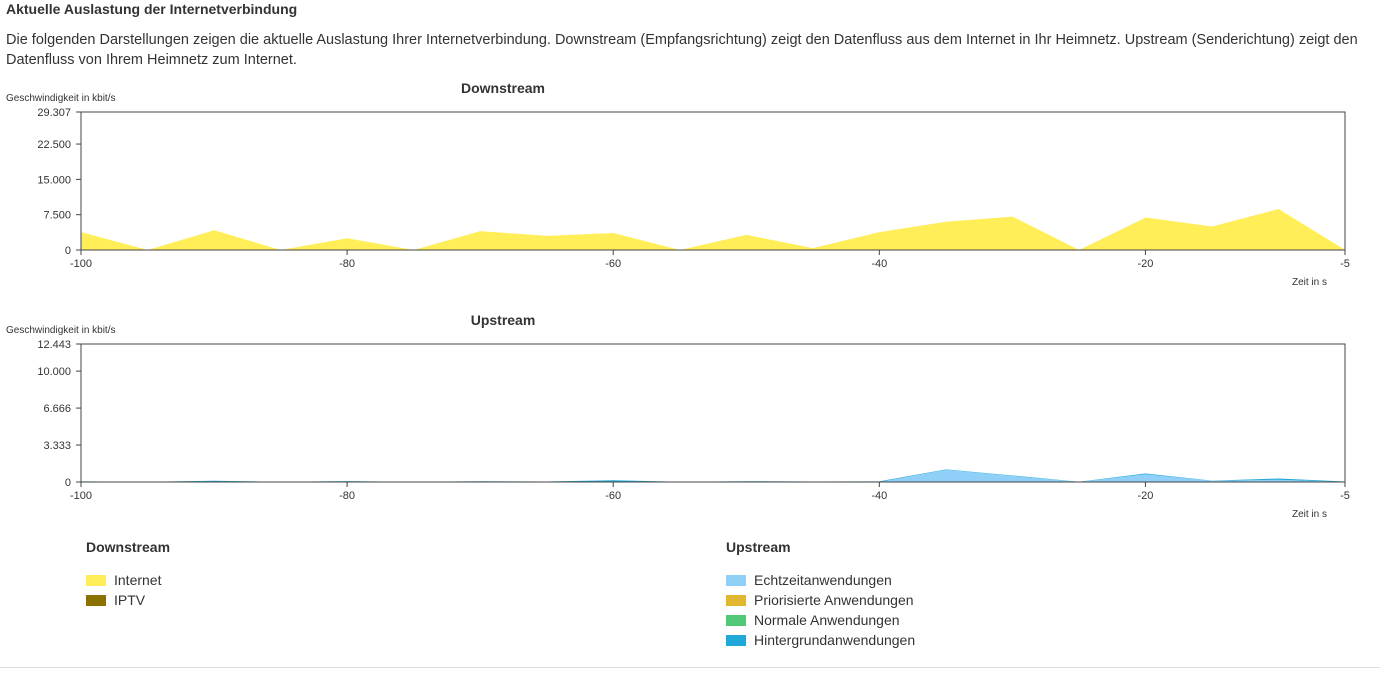 This screenshot has height=674, width=1380. I want to click on upstream-chart-title: Upstream, so click(503, 320).